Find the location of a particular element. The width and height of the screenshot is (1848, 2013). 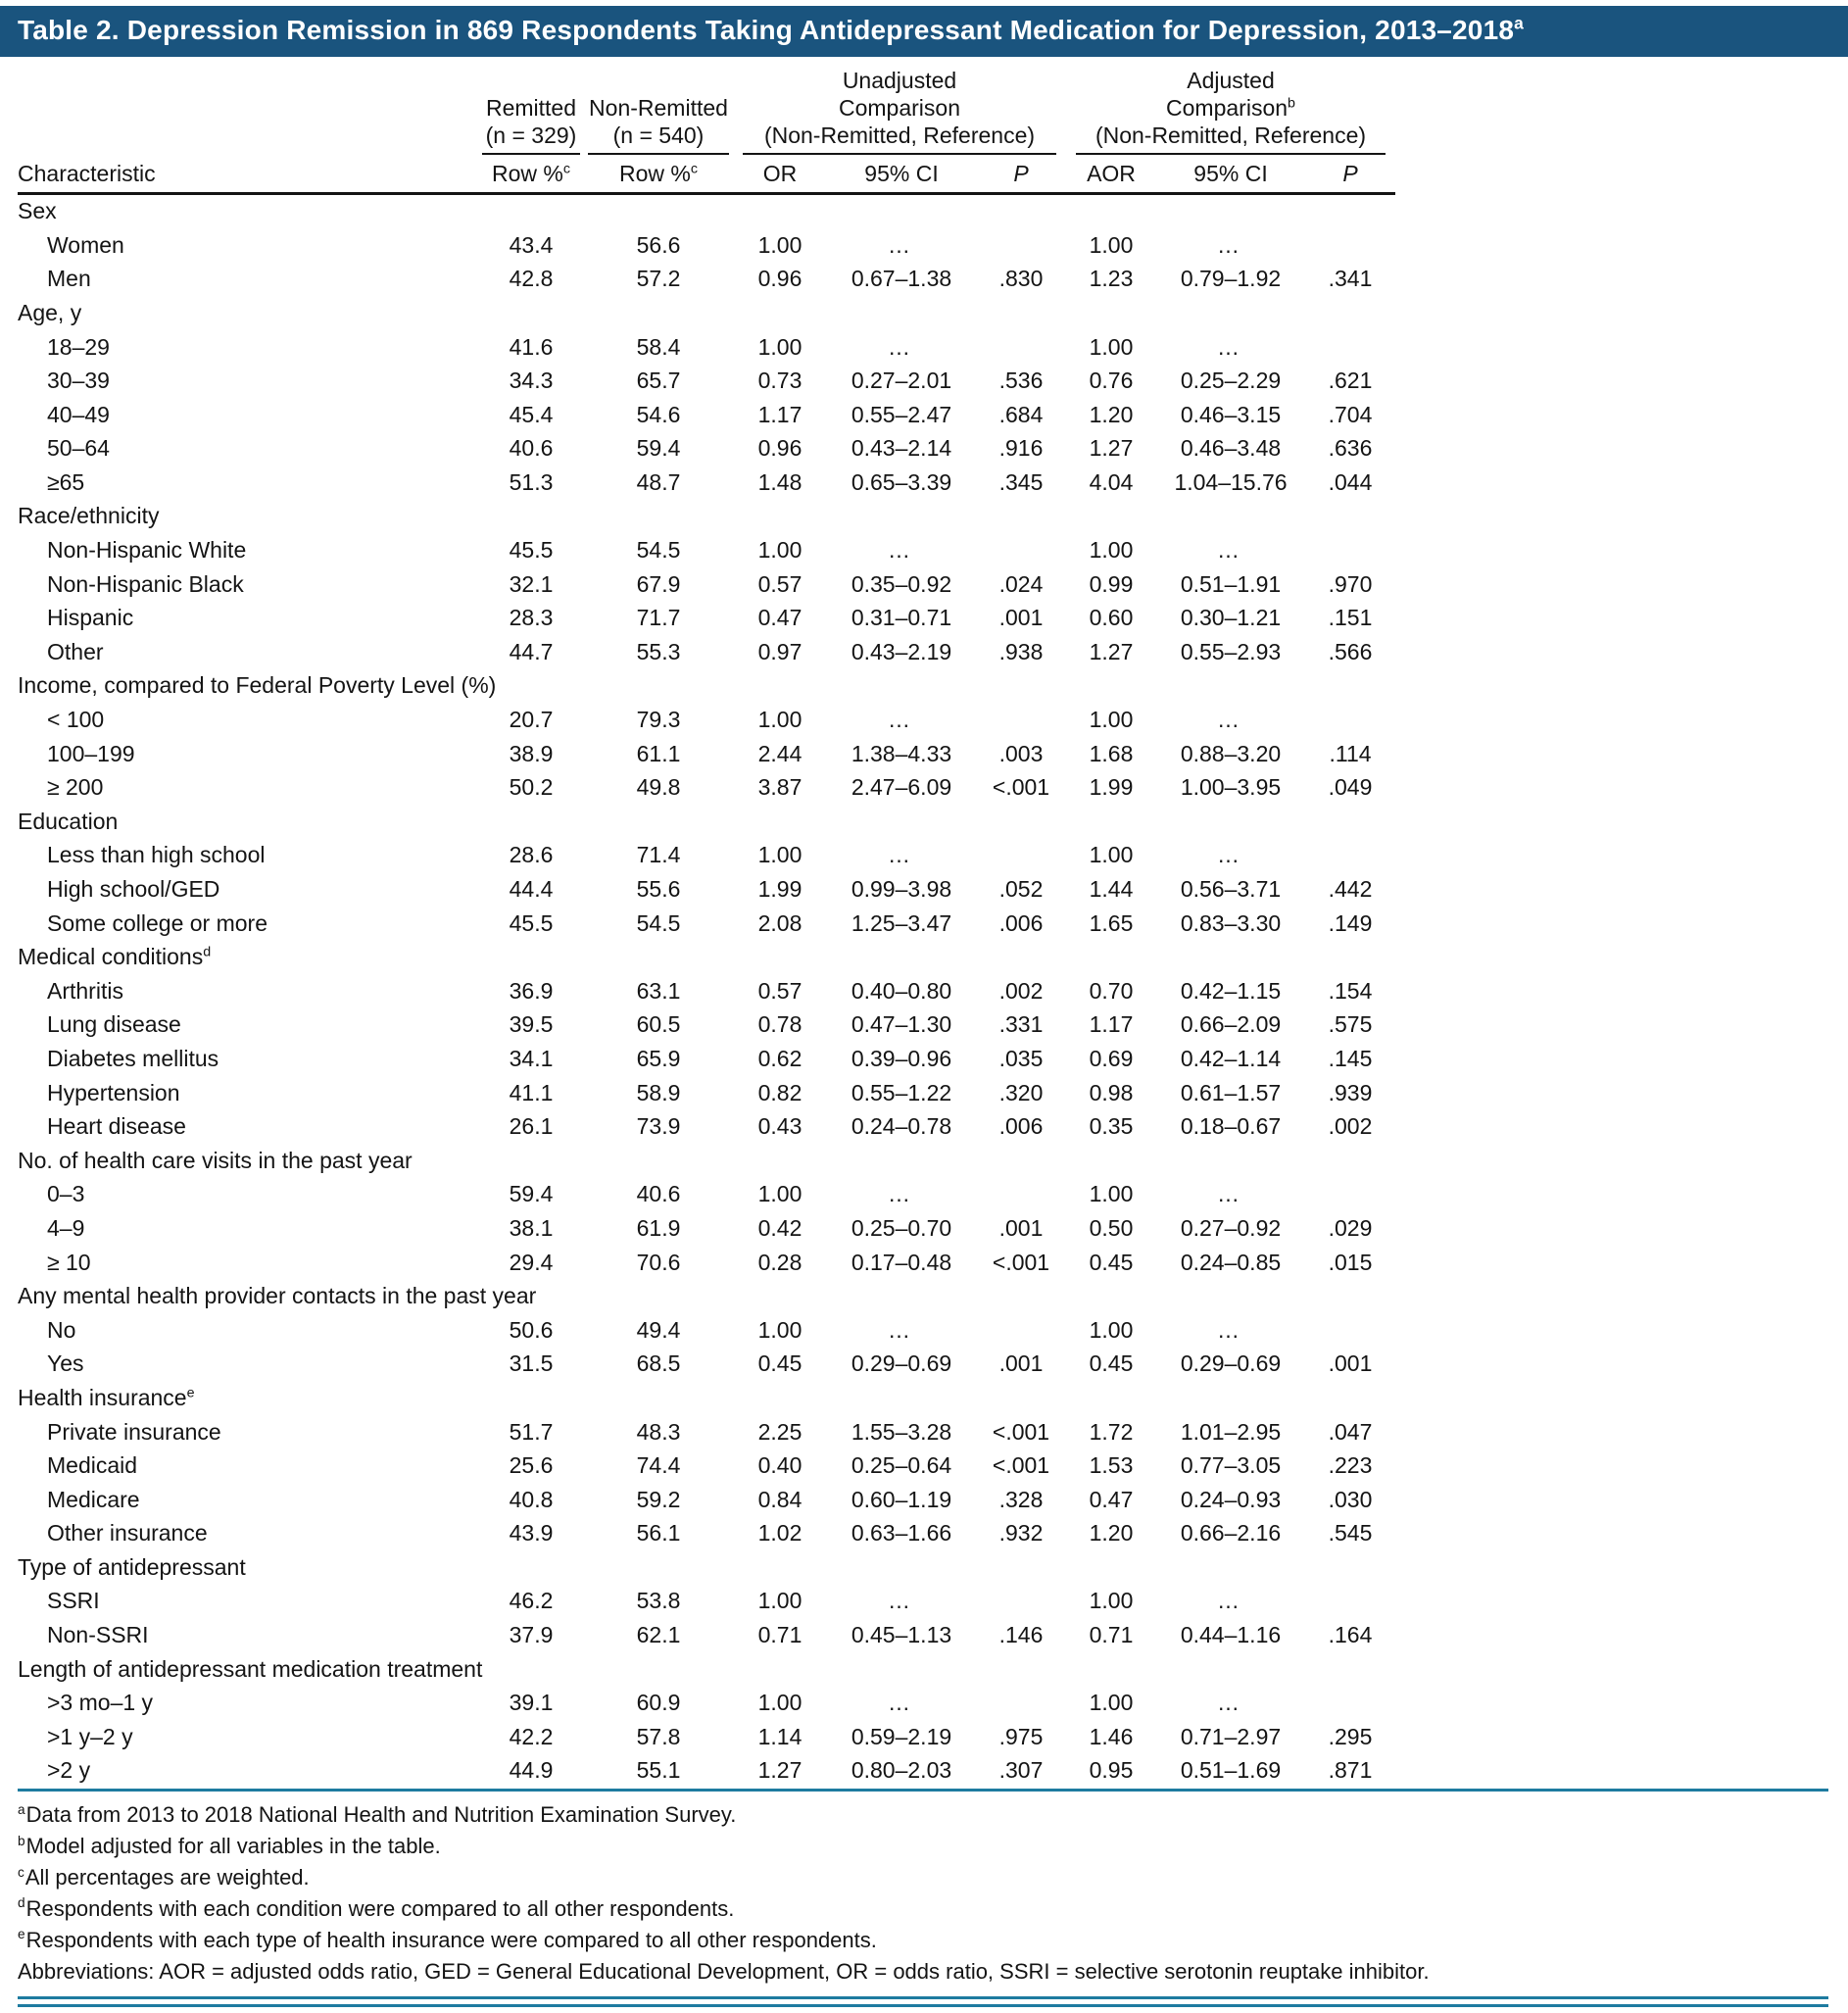

value-cell: 0.17–0.48 is located at coordinates (902, 1262).